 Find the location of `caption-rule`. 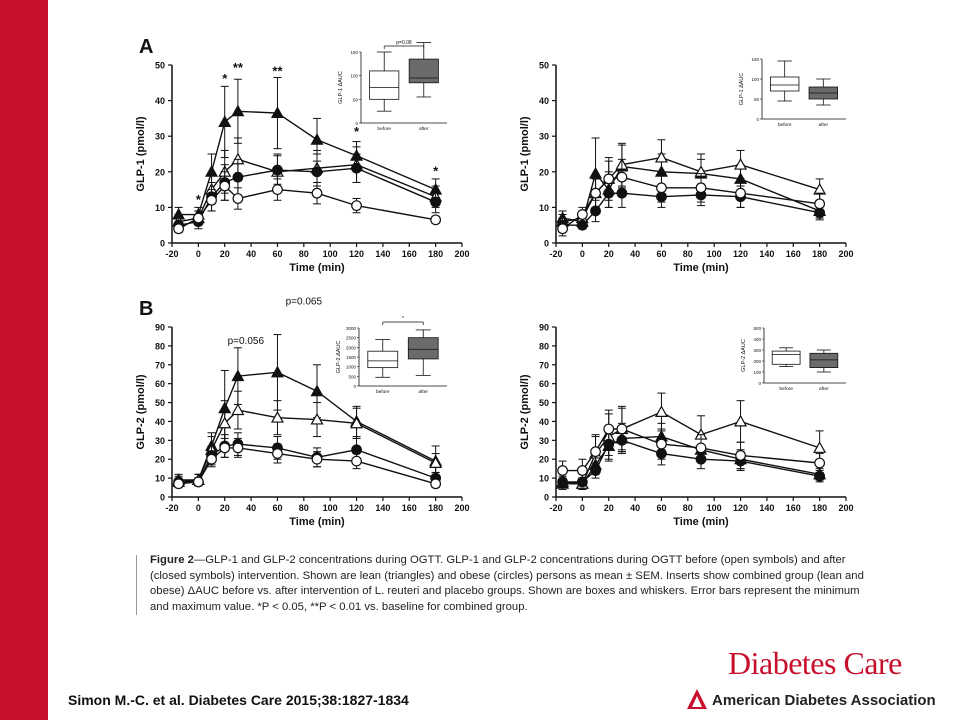

caption-rule is located at coordinates (136, 585).